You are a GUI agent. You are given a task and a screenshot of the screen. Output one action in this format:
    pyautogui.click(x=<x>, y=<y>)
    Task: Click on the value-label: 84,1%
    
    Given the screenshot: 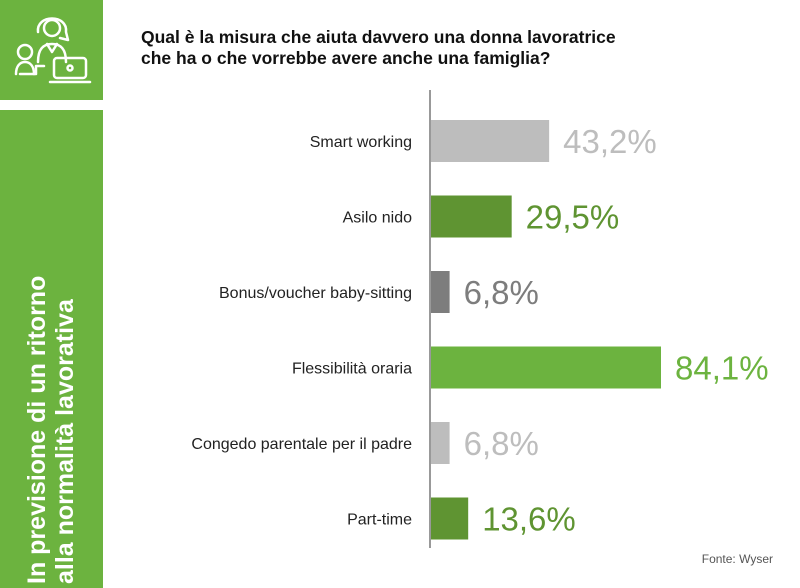 What is the action you would take?
    pyautogui.click(x=722, y=368)
    